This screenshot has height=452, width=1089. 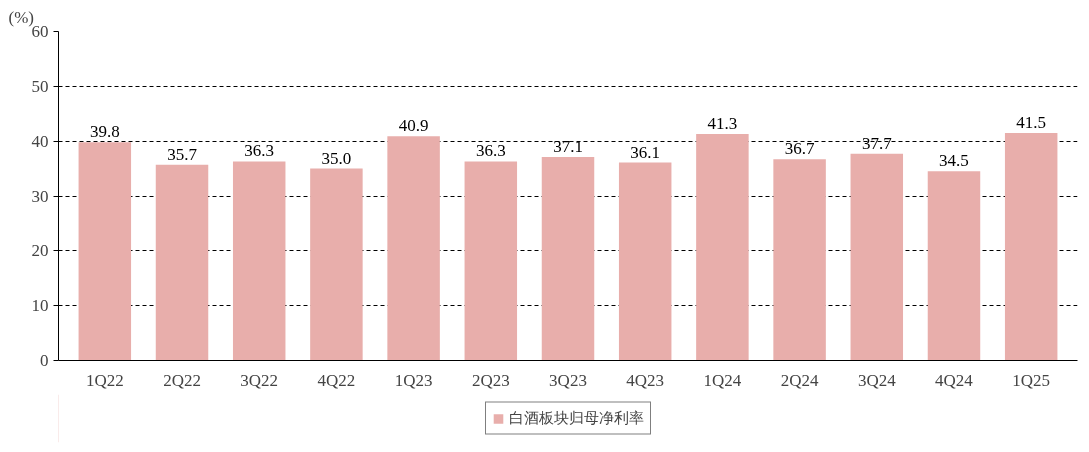 I want to click on x-tick-label: 4Q24, so click(x=954, y=380).